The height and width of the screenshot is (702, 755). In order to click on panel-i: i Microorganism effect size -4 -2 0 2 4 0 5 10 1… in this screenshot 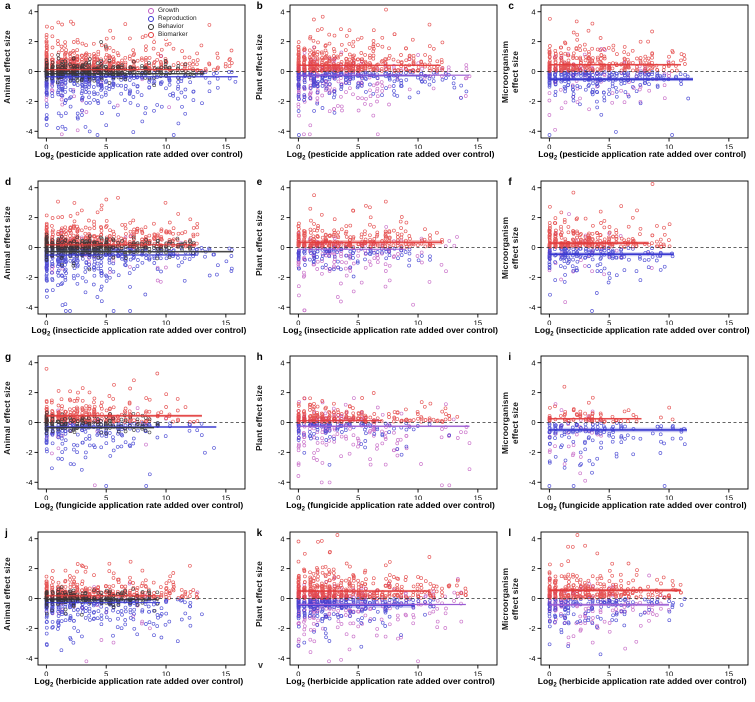, I will do `click(627, 439)`.